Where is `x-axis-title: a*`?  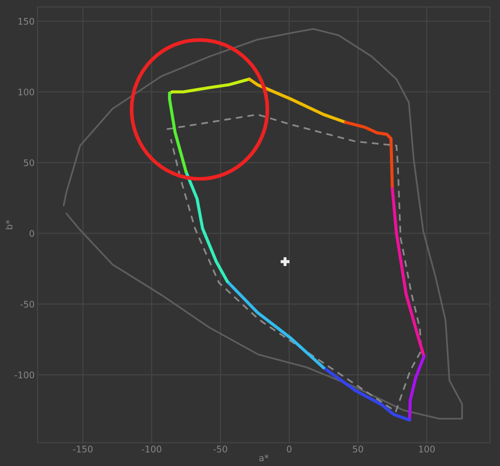
x-axis-title: a* is located at coordinates (264, 458).